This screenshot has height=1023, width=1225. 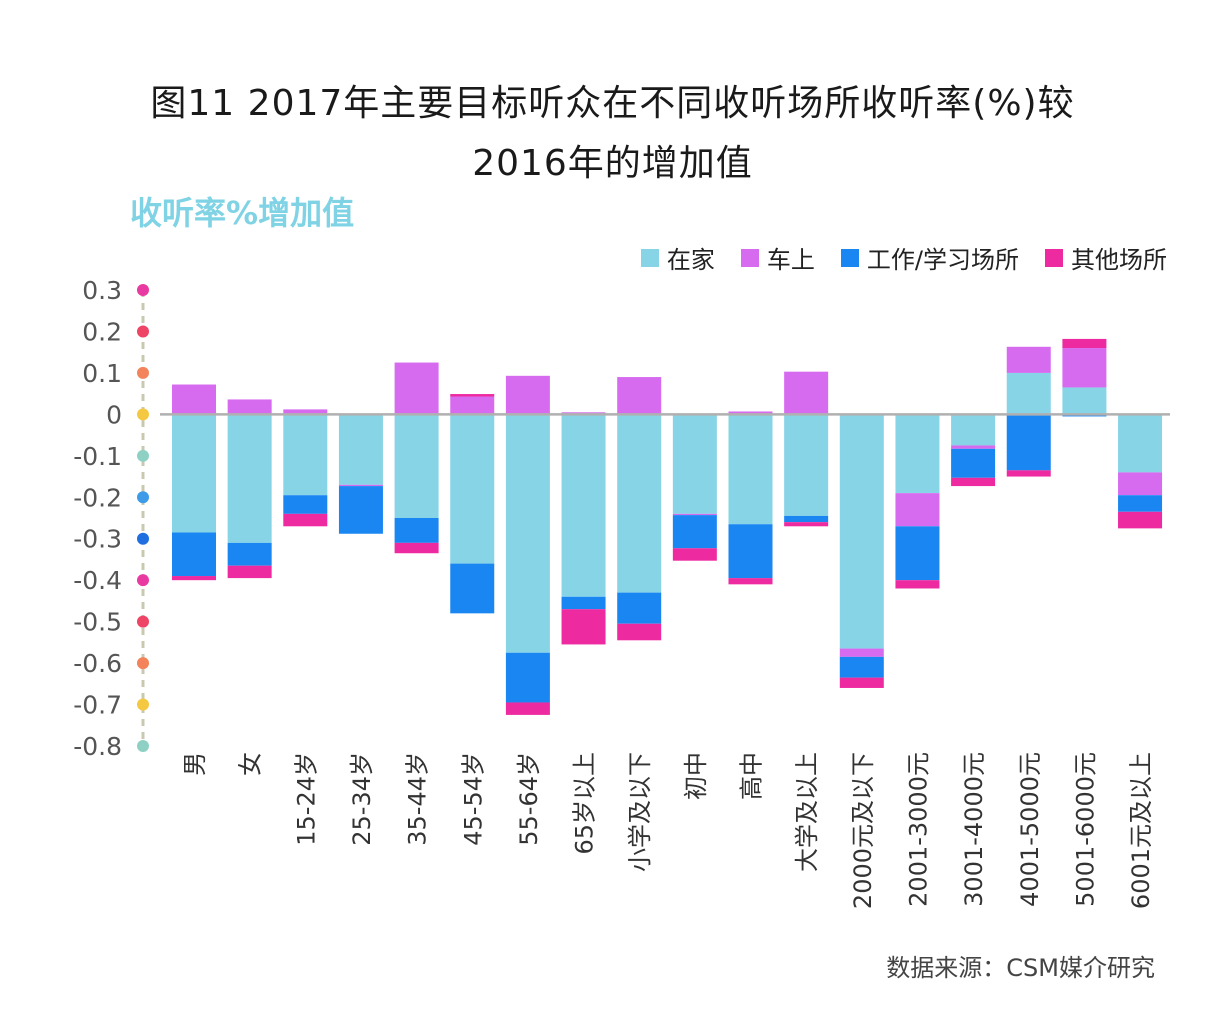 I want to click on x-tick-label: 3001-4000元, so click(x=974, y=829).